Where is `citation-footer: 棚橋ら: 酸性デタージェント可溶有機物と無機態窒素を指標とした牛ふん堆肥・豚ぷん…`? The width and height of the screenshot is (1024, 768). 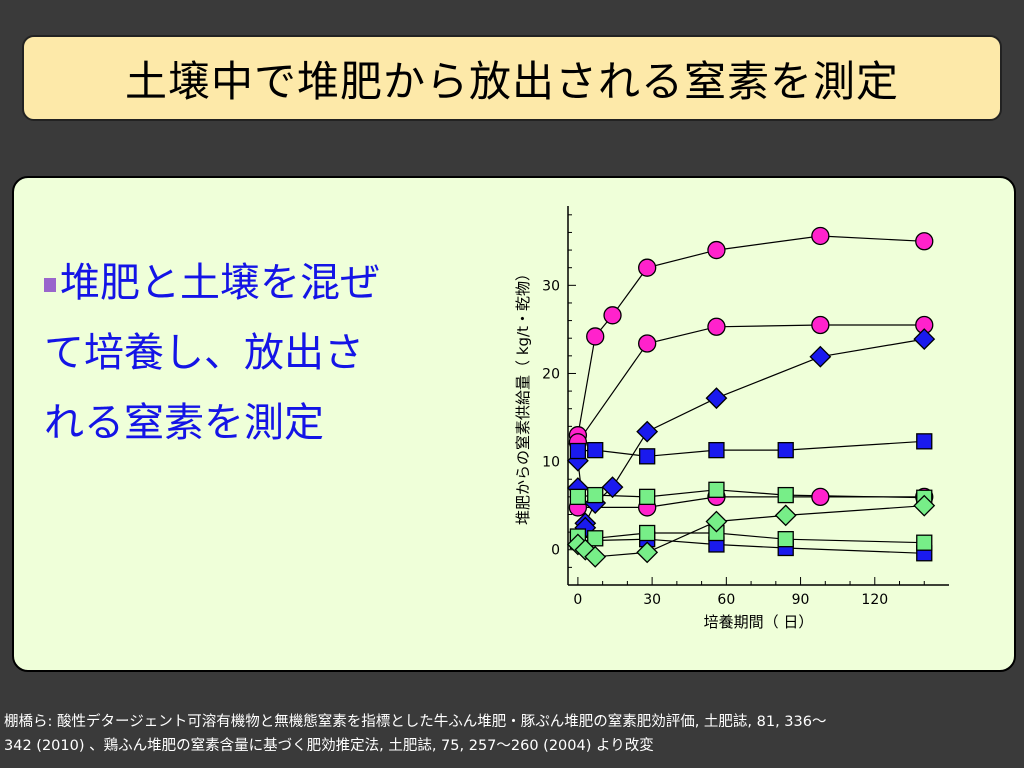 citation-footer: 棚橋ら: 酸性デタージェント可溶有機物と無機態窒素を指標とした牛ふん堆肥・豚ぷん… is located at coordinates (513, 734).